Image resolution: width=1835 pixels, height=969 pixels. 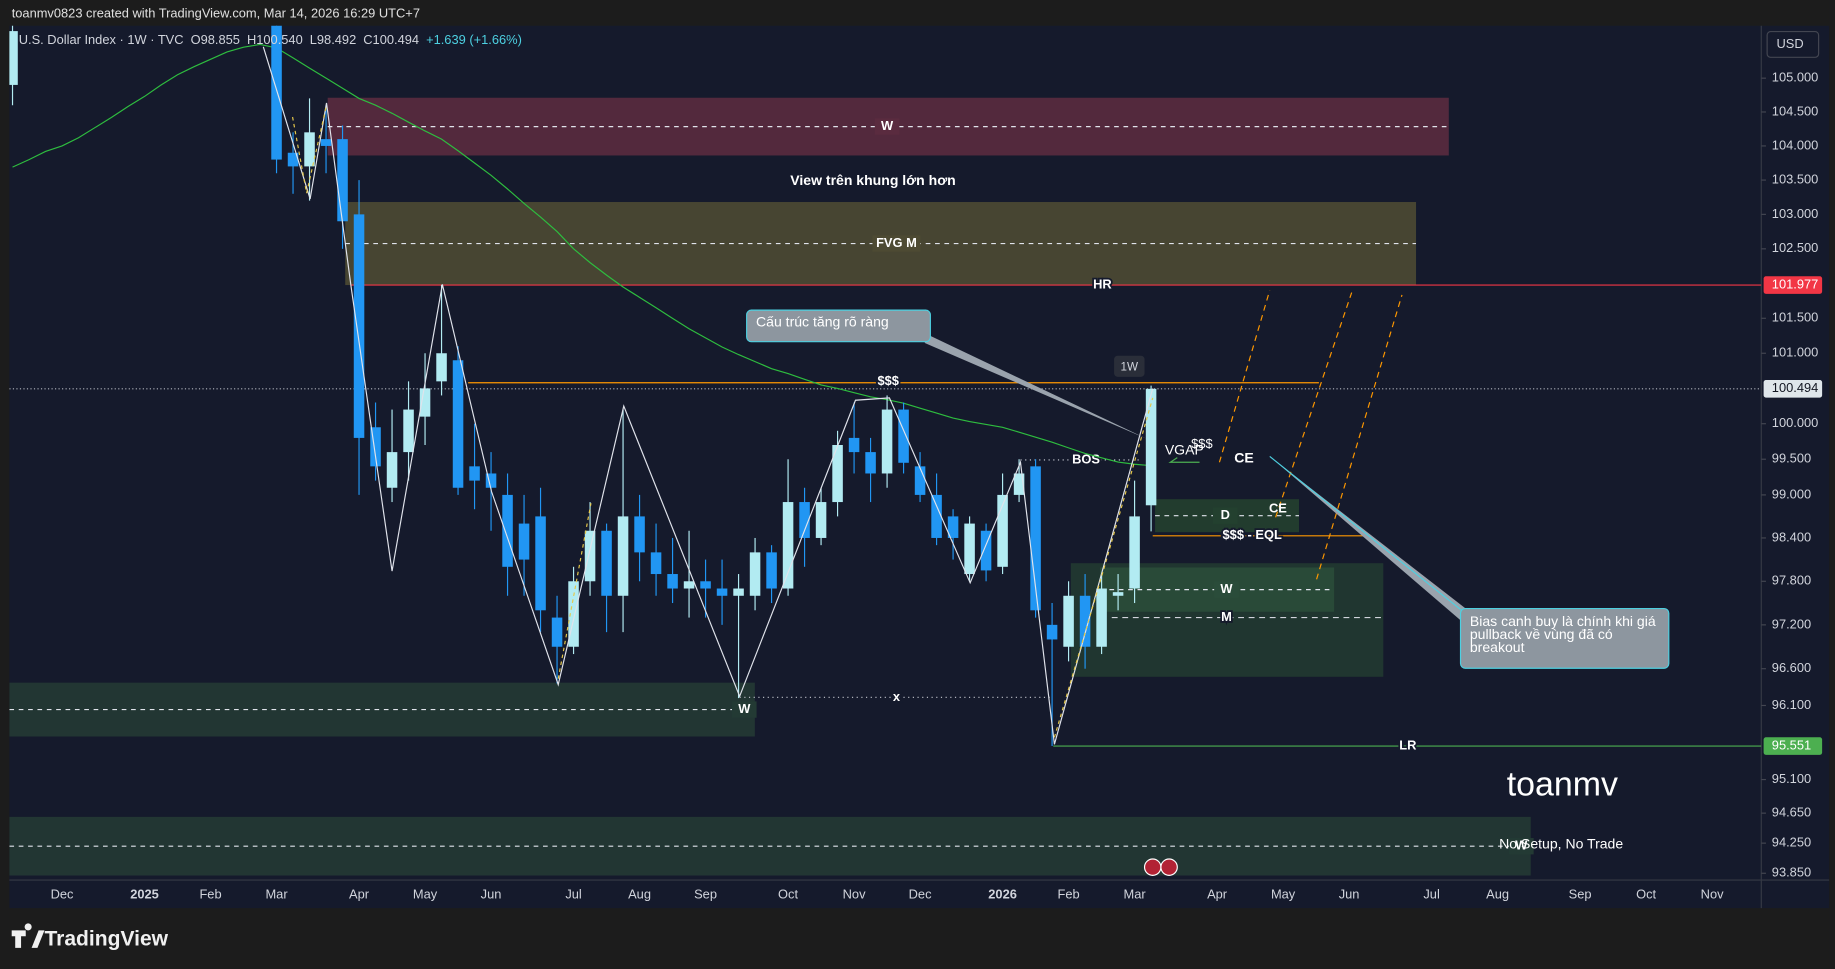 I want to click on y-tick-label: 99.500, so click(x=1791, y=458).